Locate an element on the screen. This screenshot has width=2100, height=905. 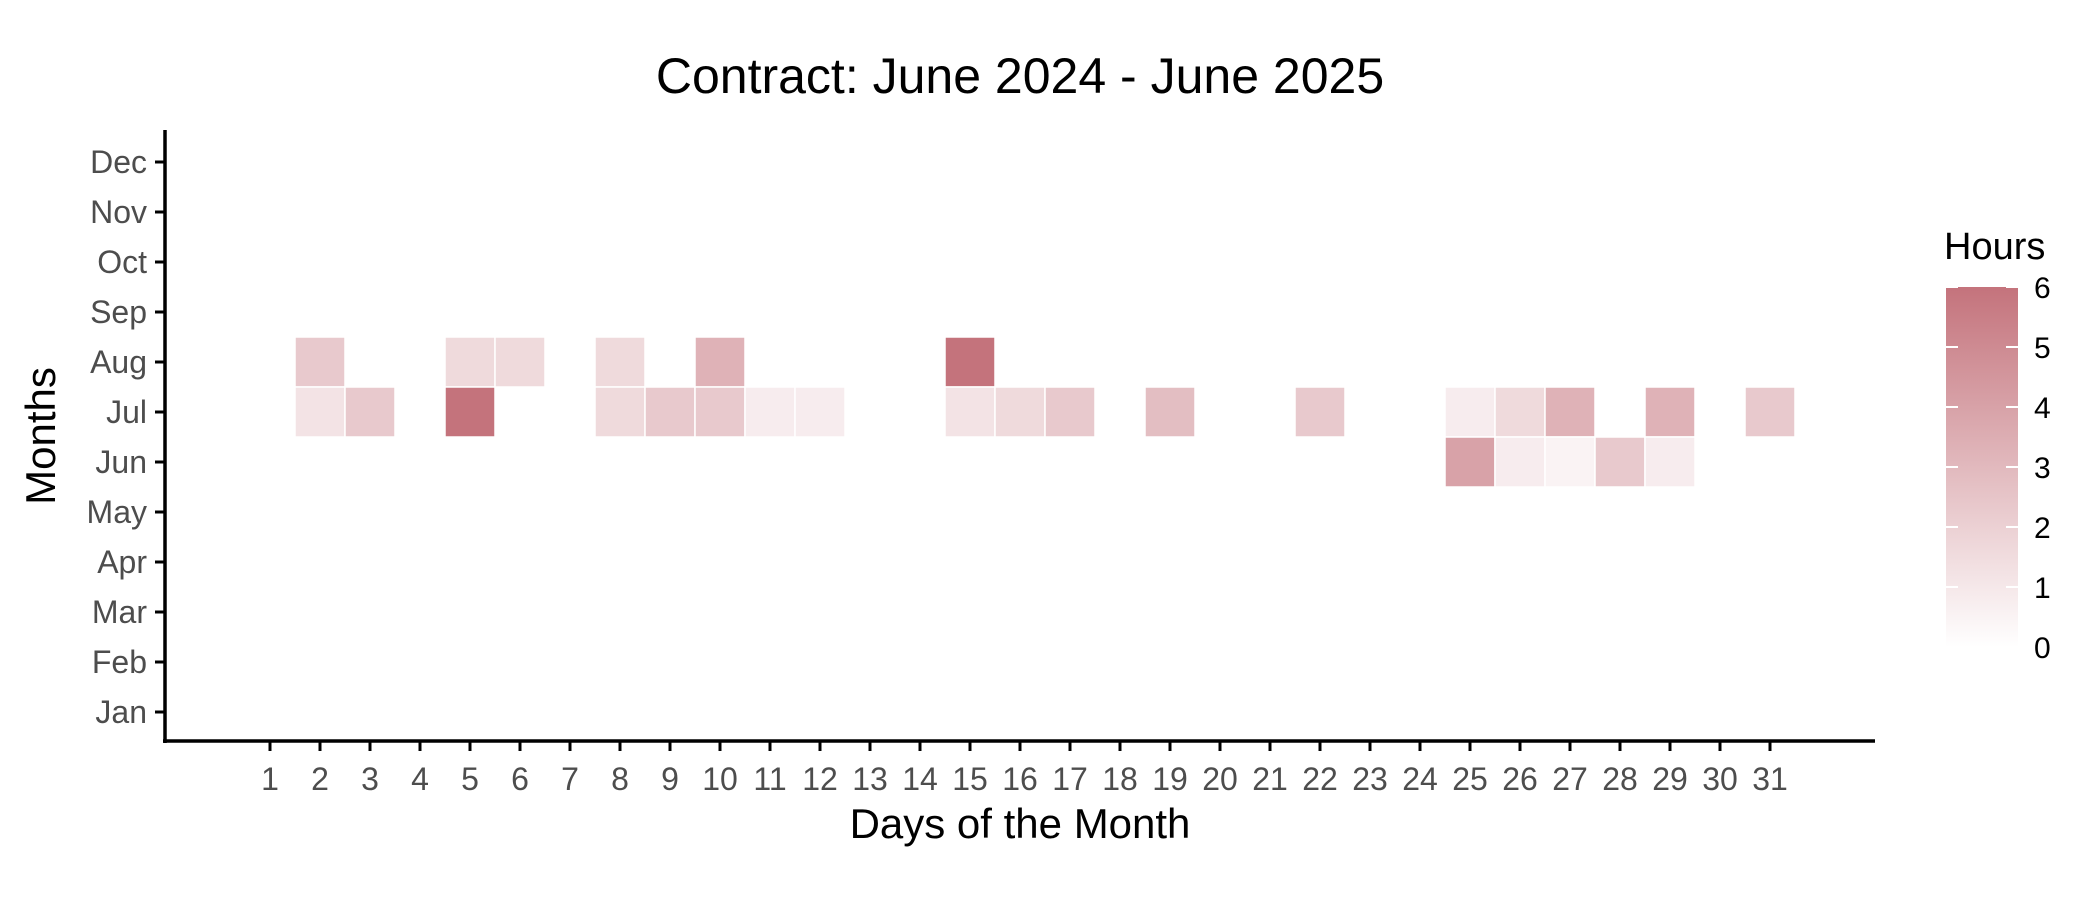
y-tick-label-aug: Aug is located at coordinates (118, 362).